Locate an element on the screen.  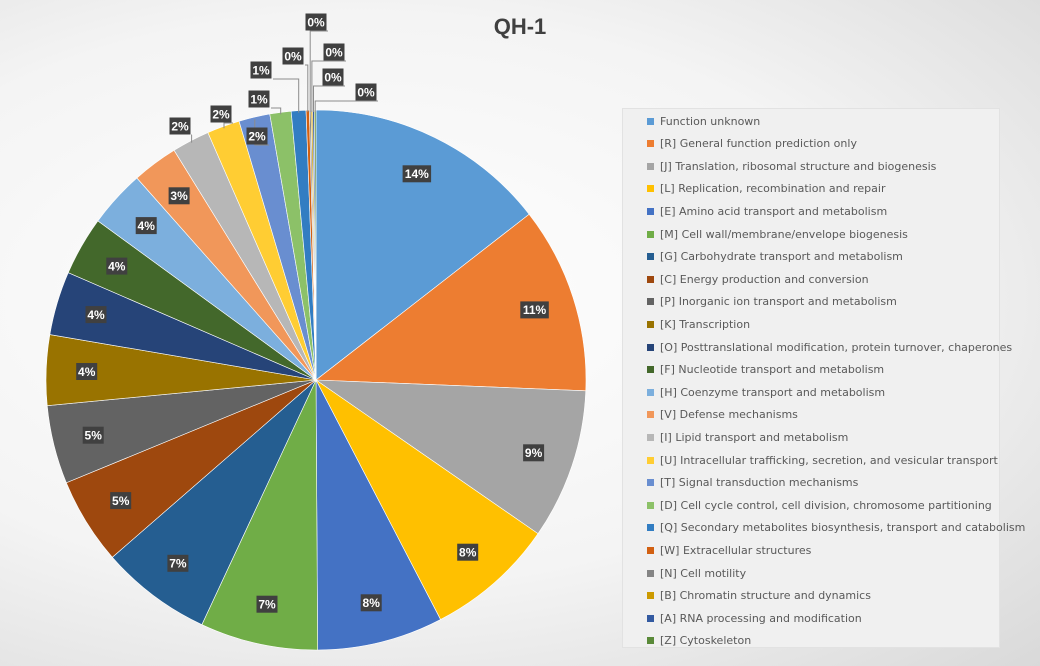
data-label: 2% is located at coordinates (180, 126).